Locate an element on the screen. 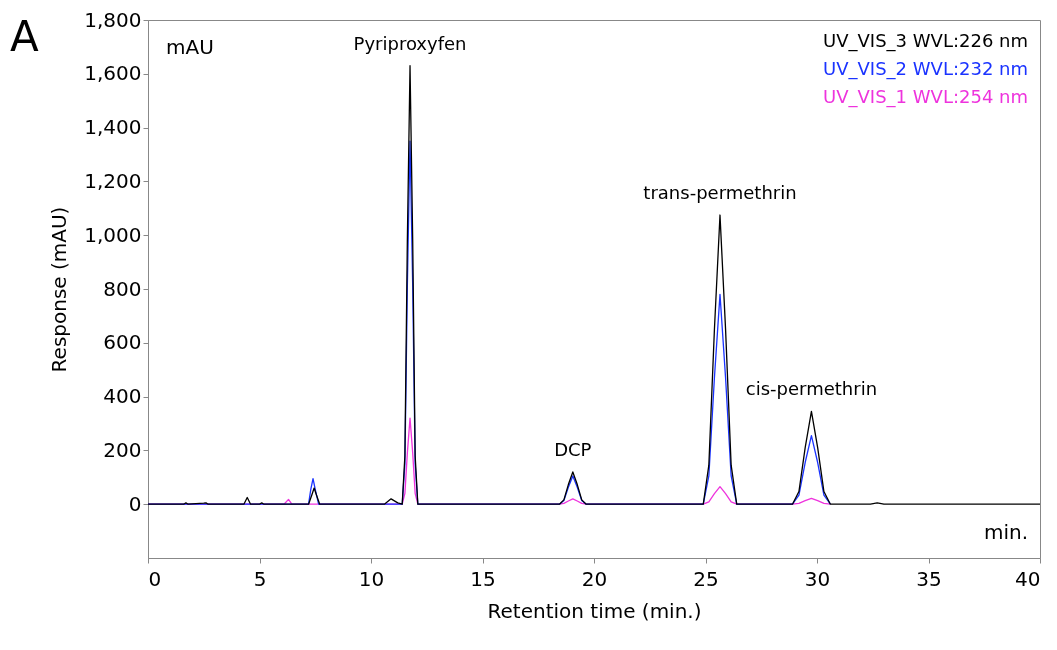 Image resolution: width=1057 pixels, height=650 pixels. x-tick-label: 10 is located at coordinates (371, 578).